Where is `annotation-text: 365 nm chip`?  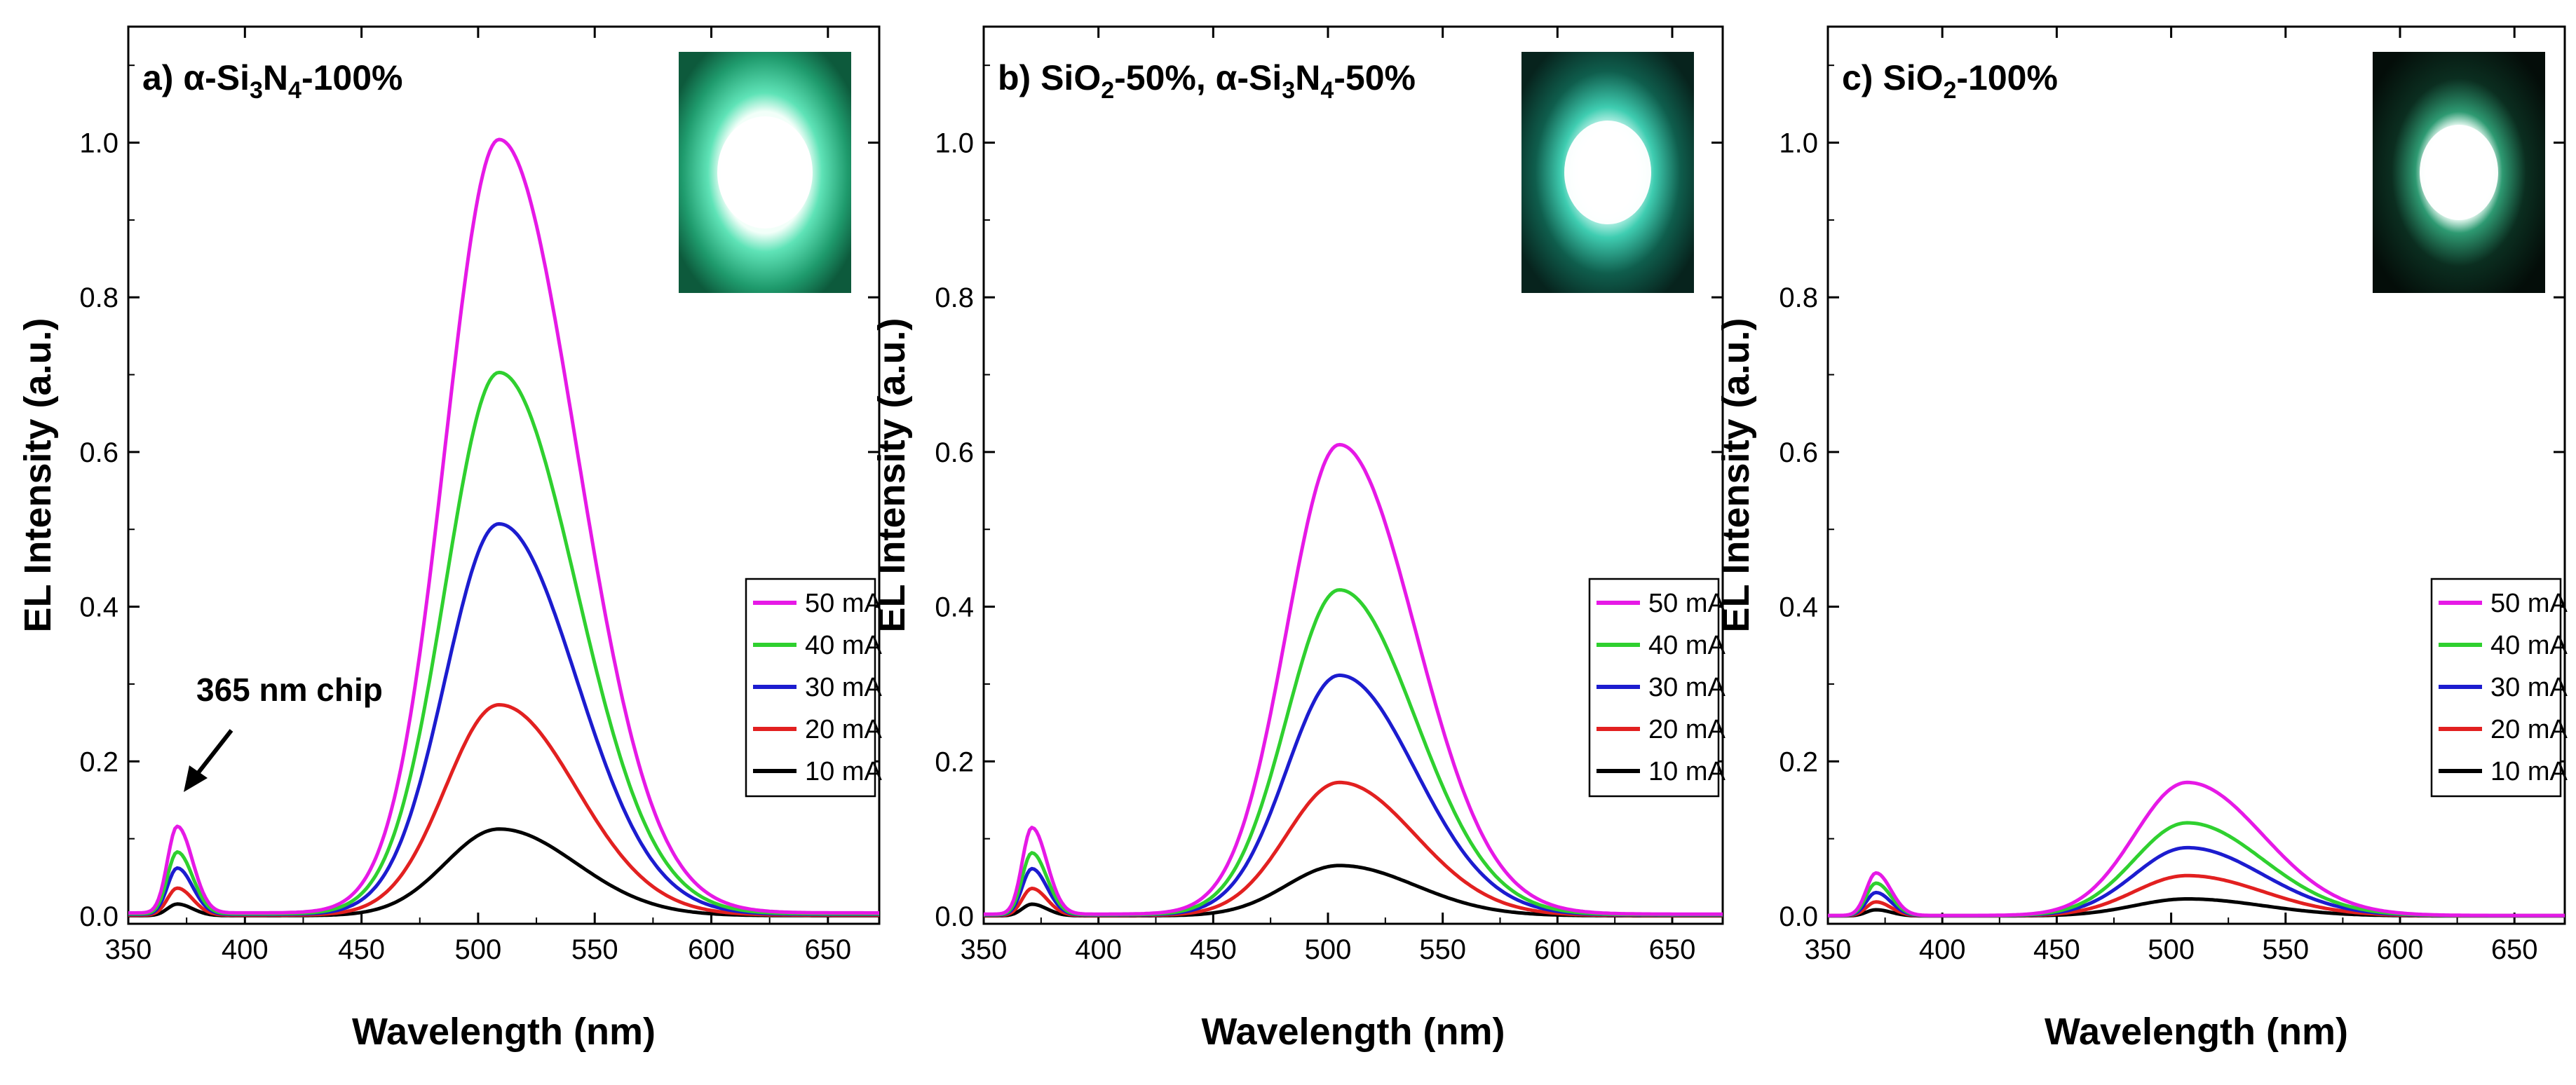
annotation-text: 365 nm chip is located at coordinates (289, 689).